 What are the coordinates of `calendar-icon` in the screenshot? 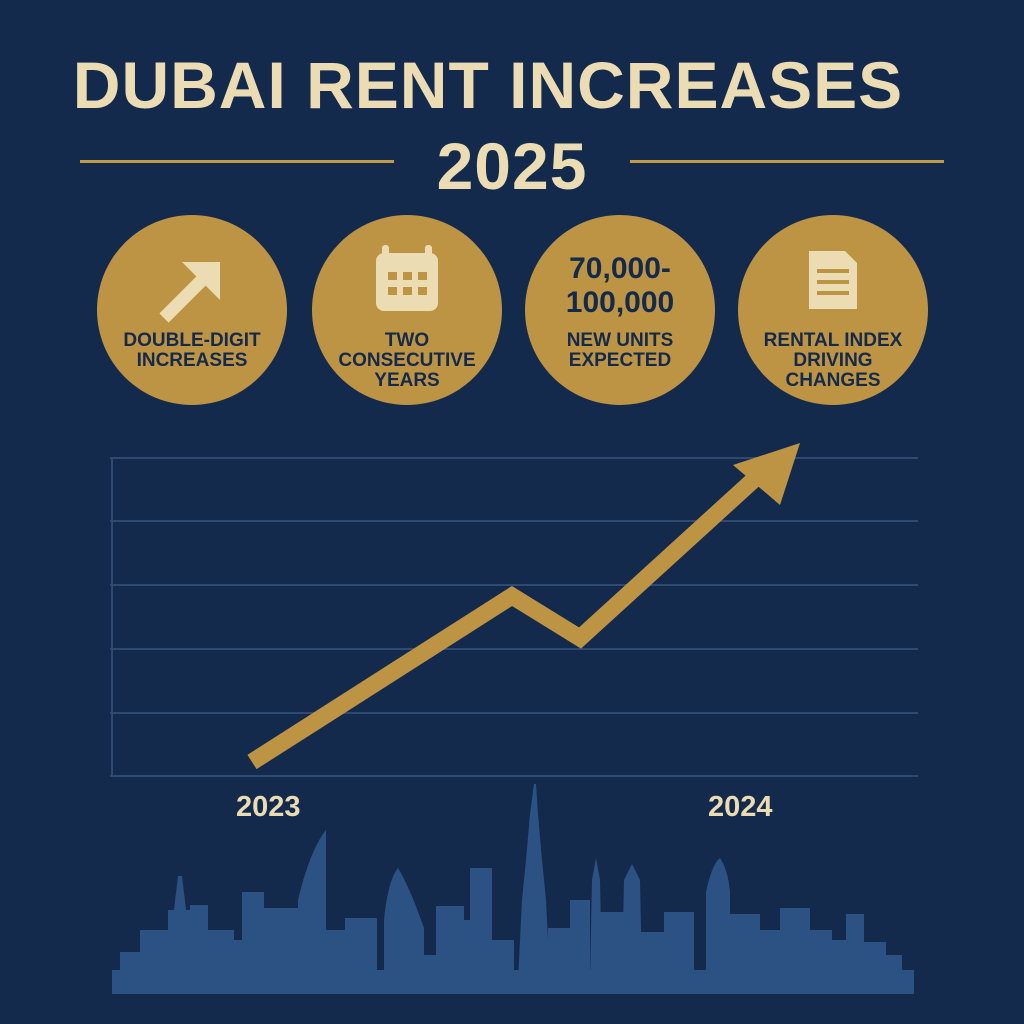 It's located at (407, 278).